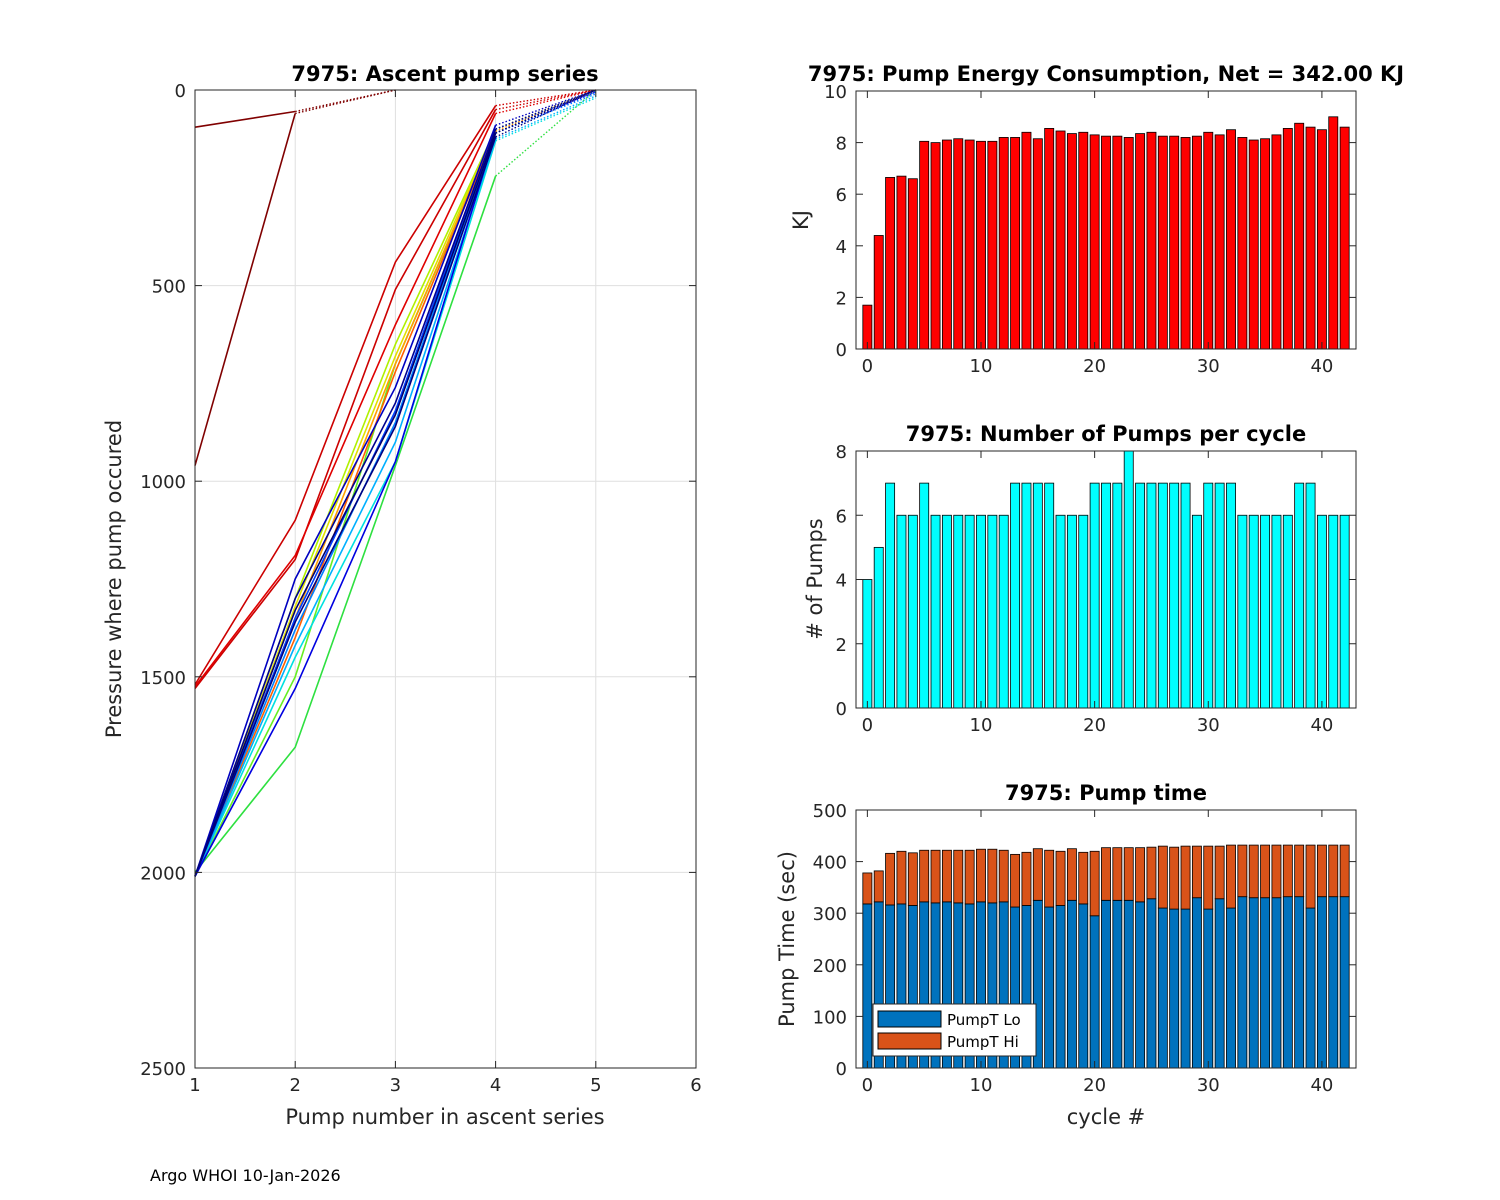 The width and height of the screenshot is (1500, 1200). Describe the element at coordinates (830, 811) in the screenshot. I see `pumptime-ytick-label: 500` at that location.